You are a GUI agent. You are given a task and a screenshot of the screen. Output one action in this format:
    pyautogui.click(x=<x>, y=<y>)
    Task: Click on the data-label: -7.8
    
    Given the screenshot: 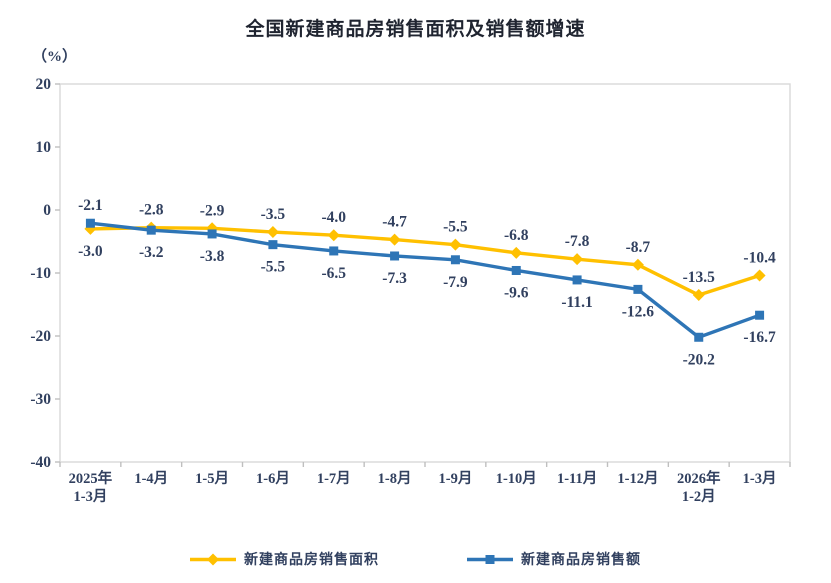 What is the action you would take?
    pyautogui.click(x=577, y=241)
    